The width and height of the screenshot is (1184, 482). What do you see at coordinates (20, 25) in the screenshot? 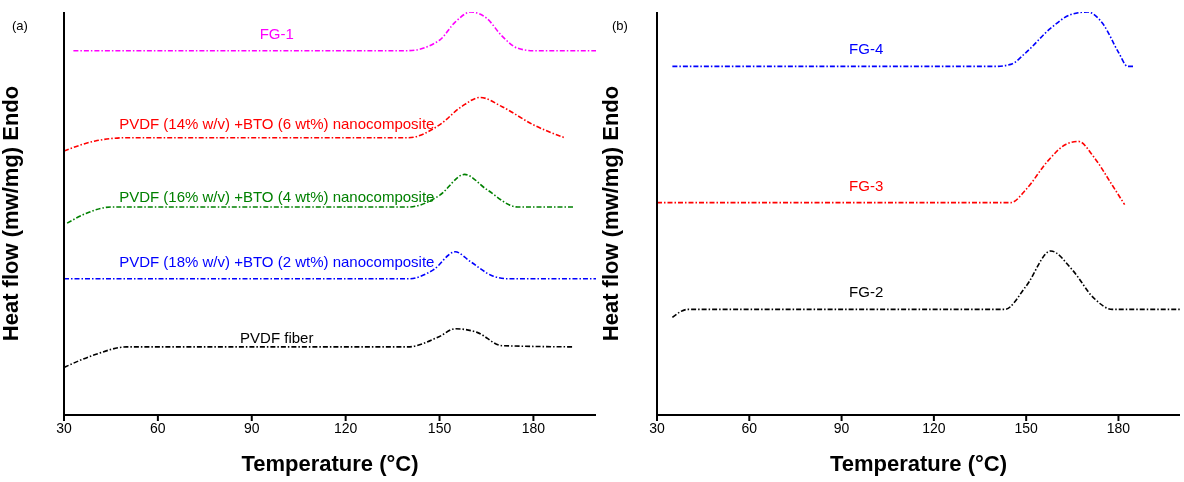
I see `text: (a)` at bounding box center [20, 25].